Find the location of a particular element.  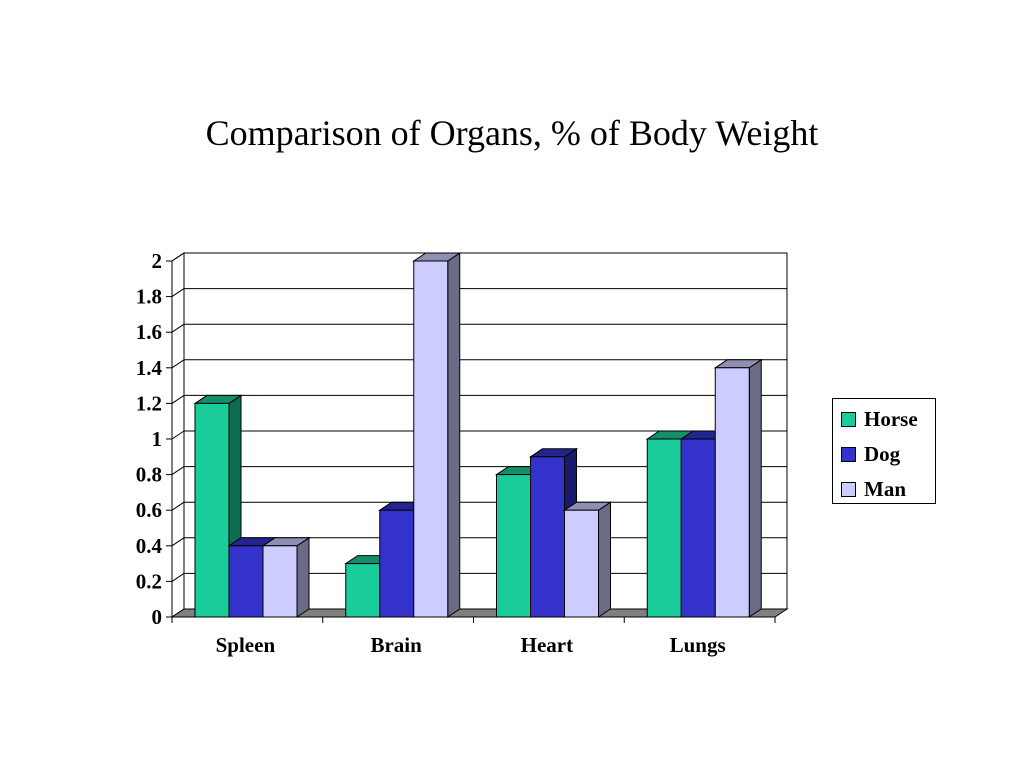

x-tick-label-spleen: Spleen is located at coordinates (246, 645).